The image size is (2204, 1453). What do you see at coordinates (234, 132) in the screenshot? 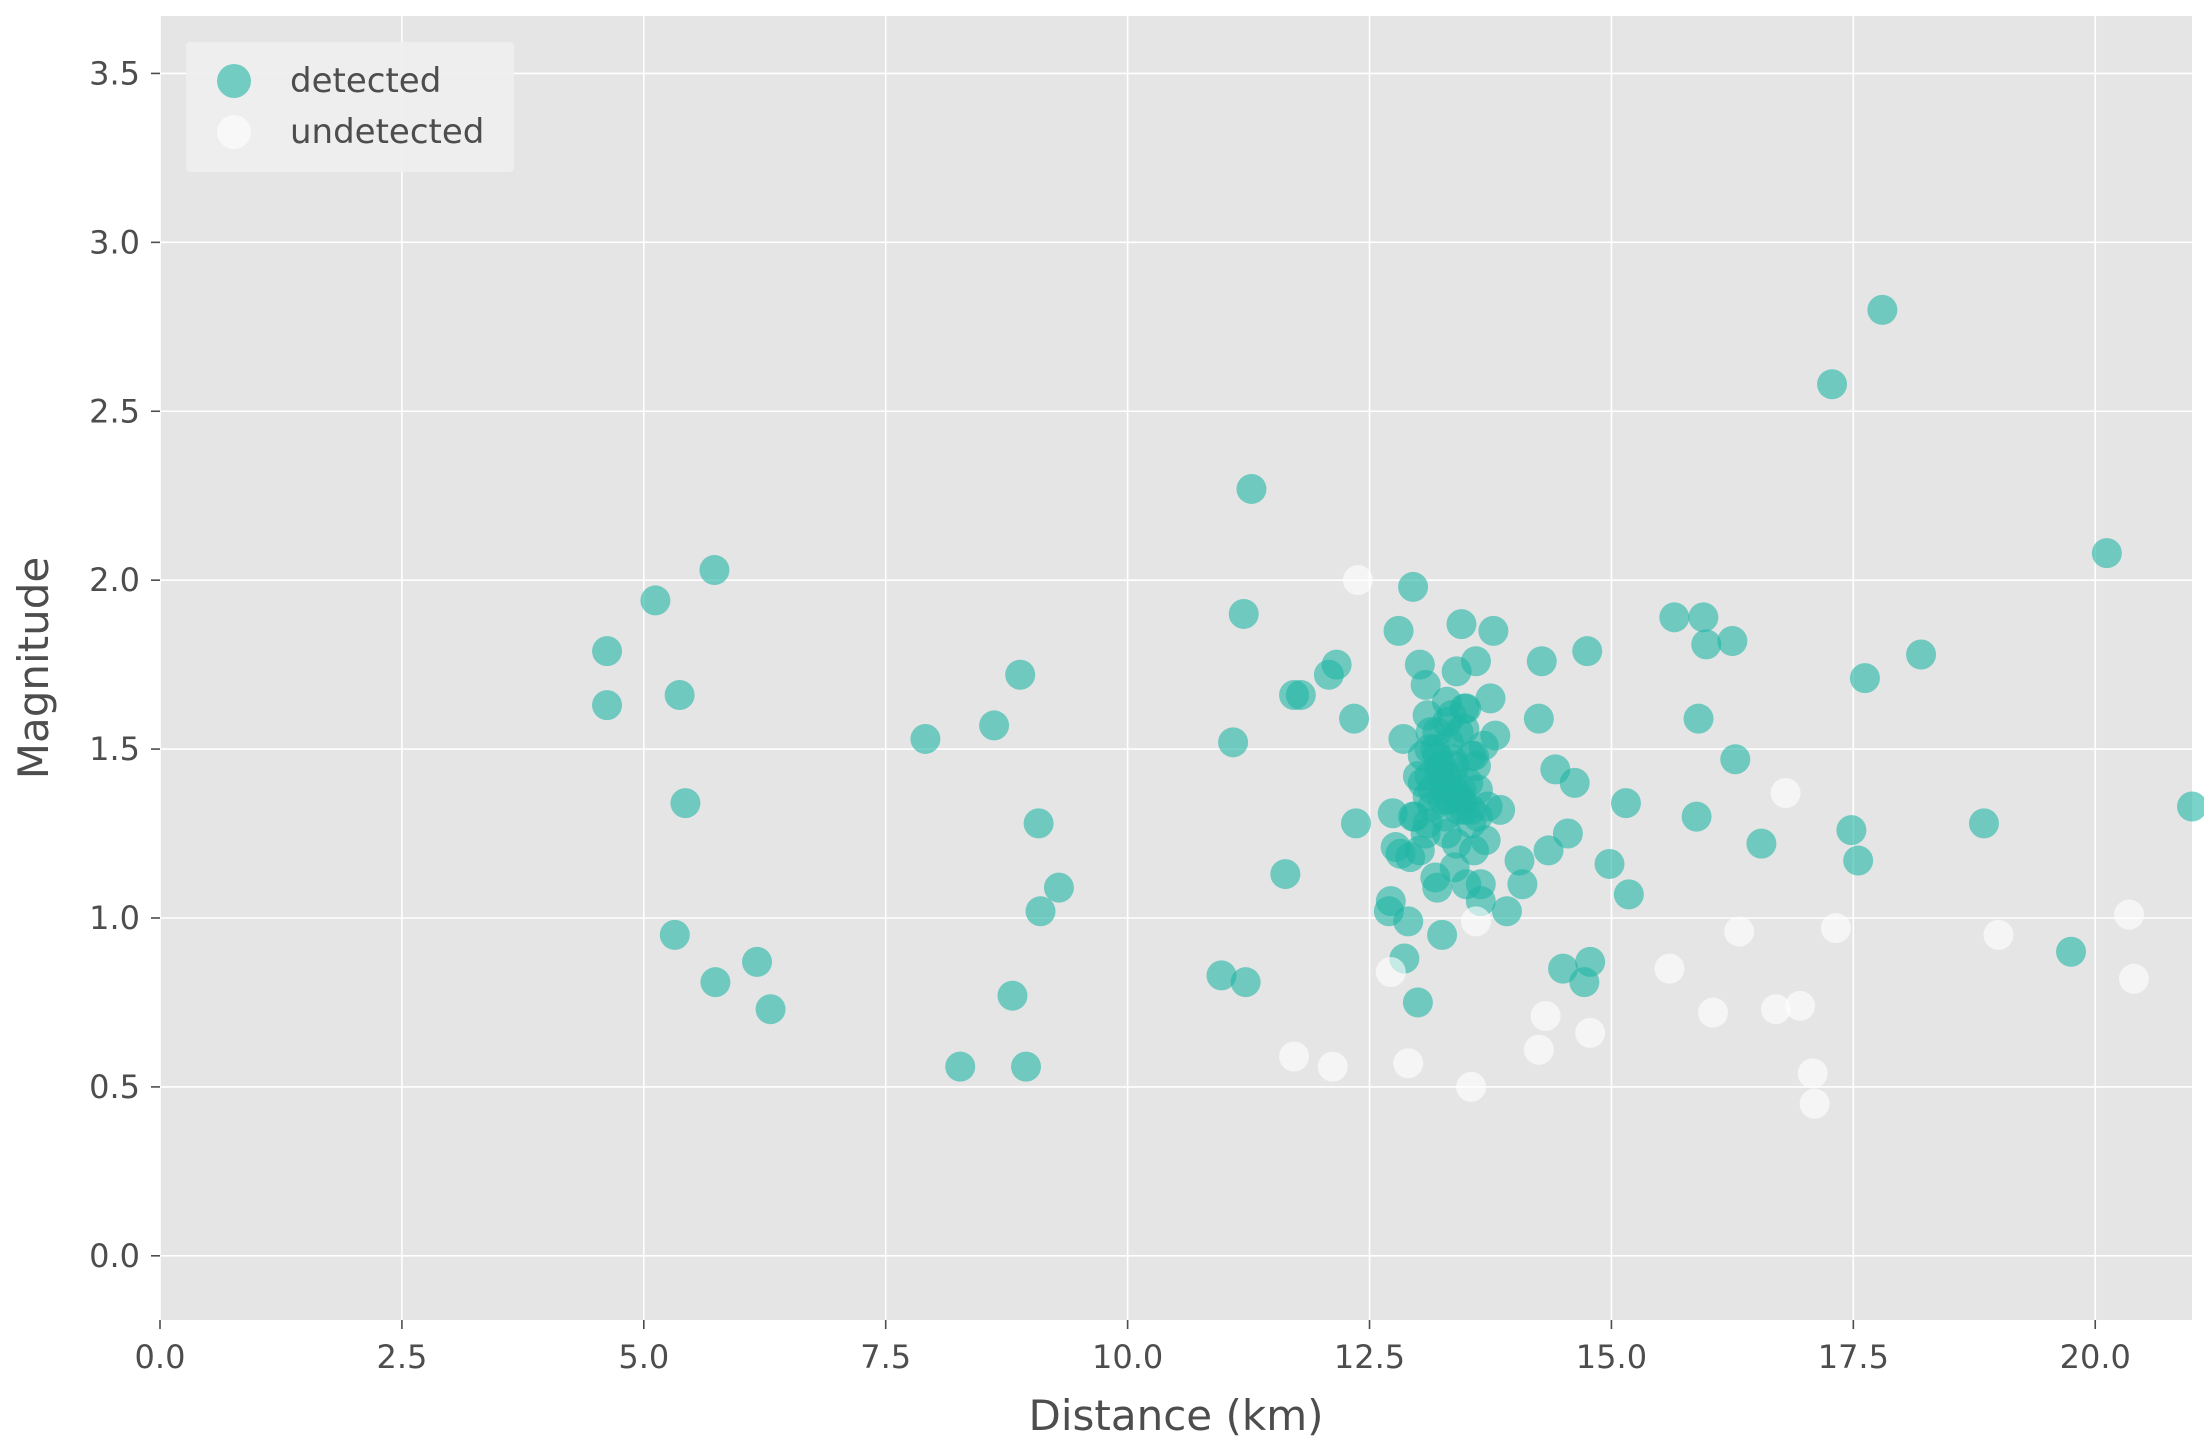
I see `legend-marker-undetected` at bounding box center [234, 132].